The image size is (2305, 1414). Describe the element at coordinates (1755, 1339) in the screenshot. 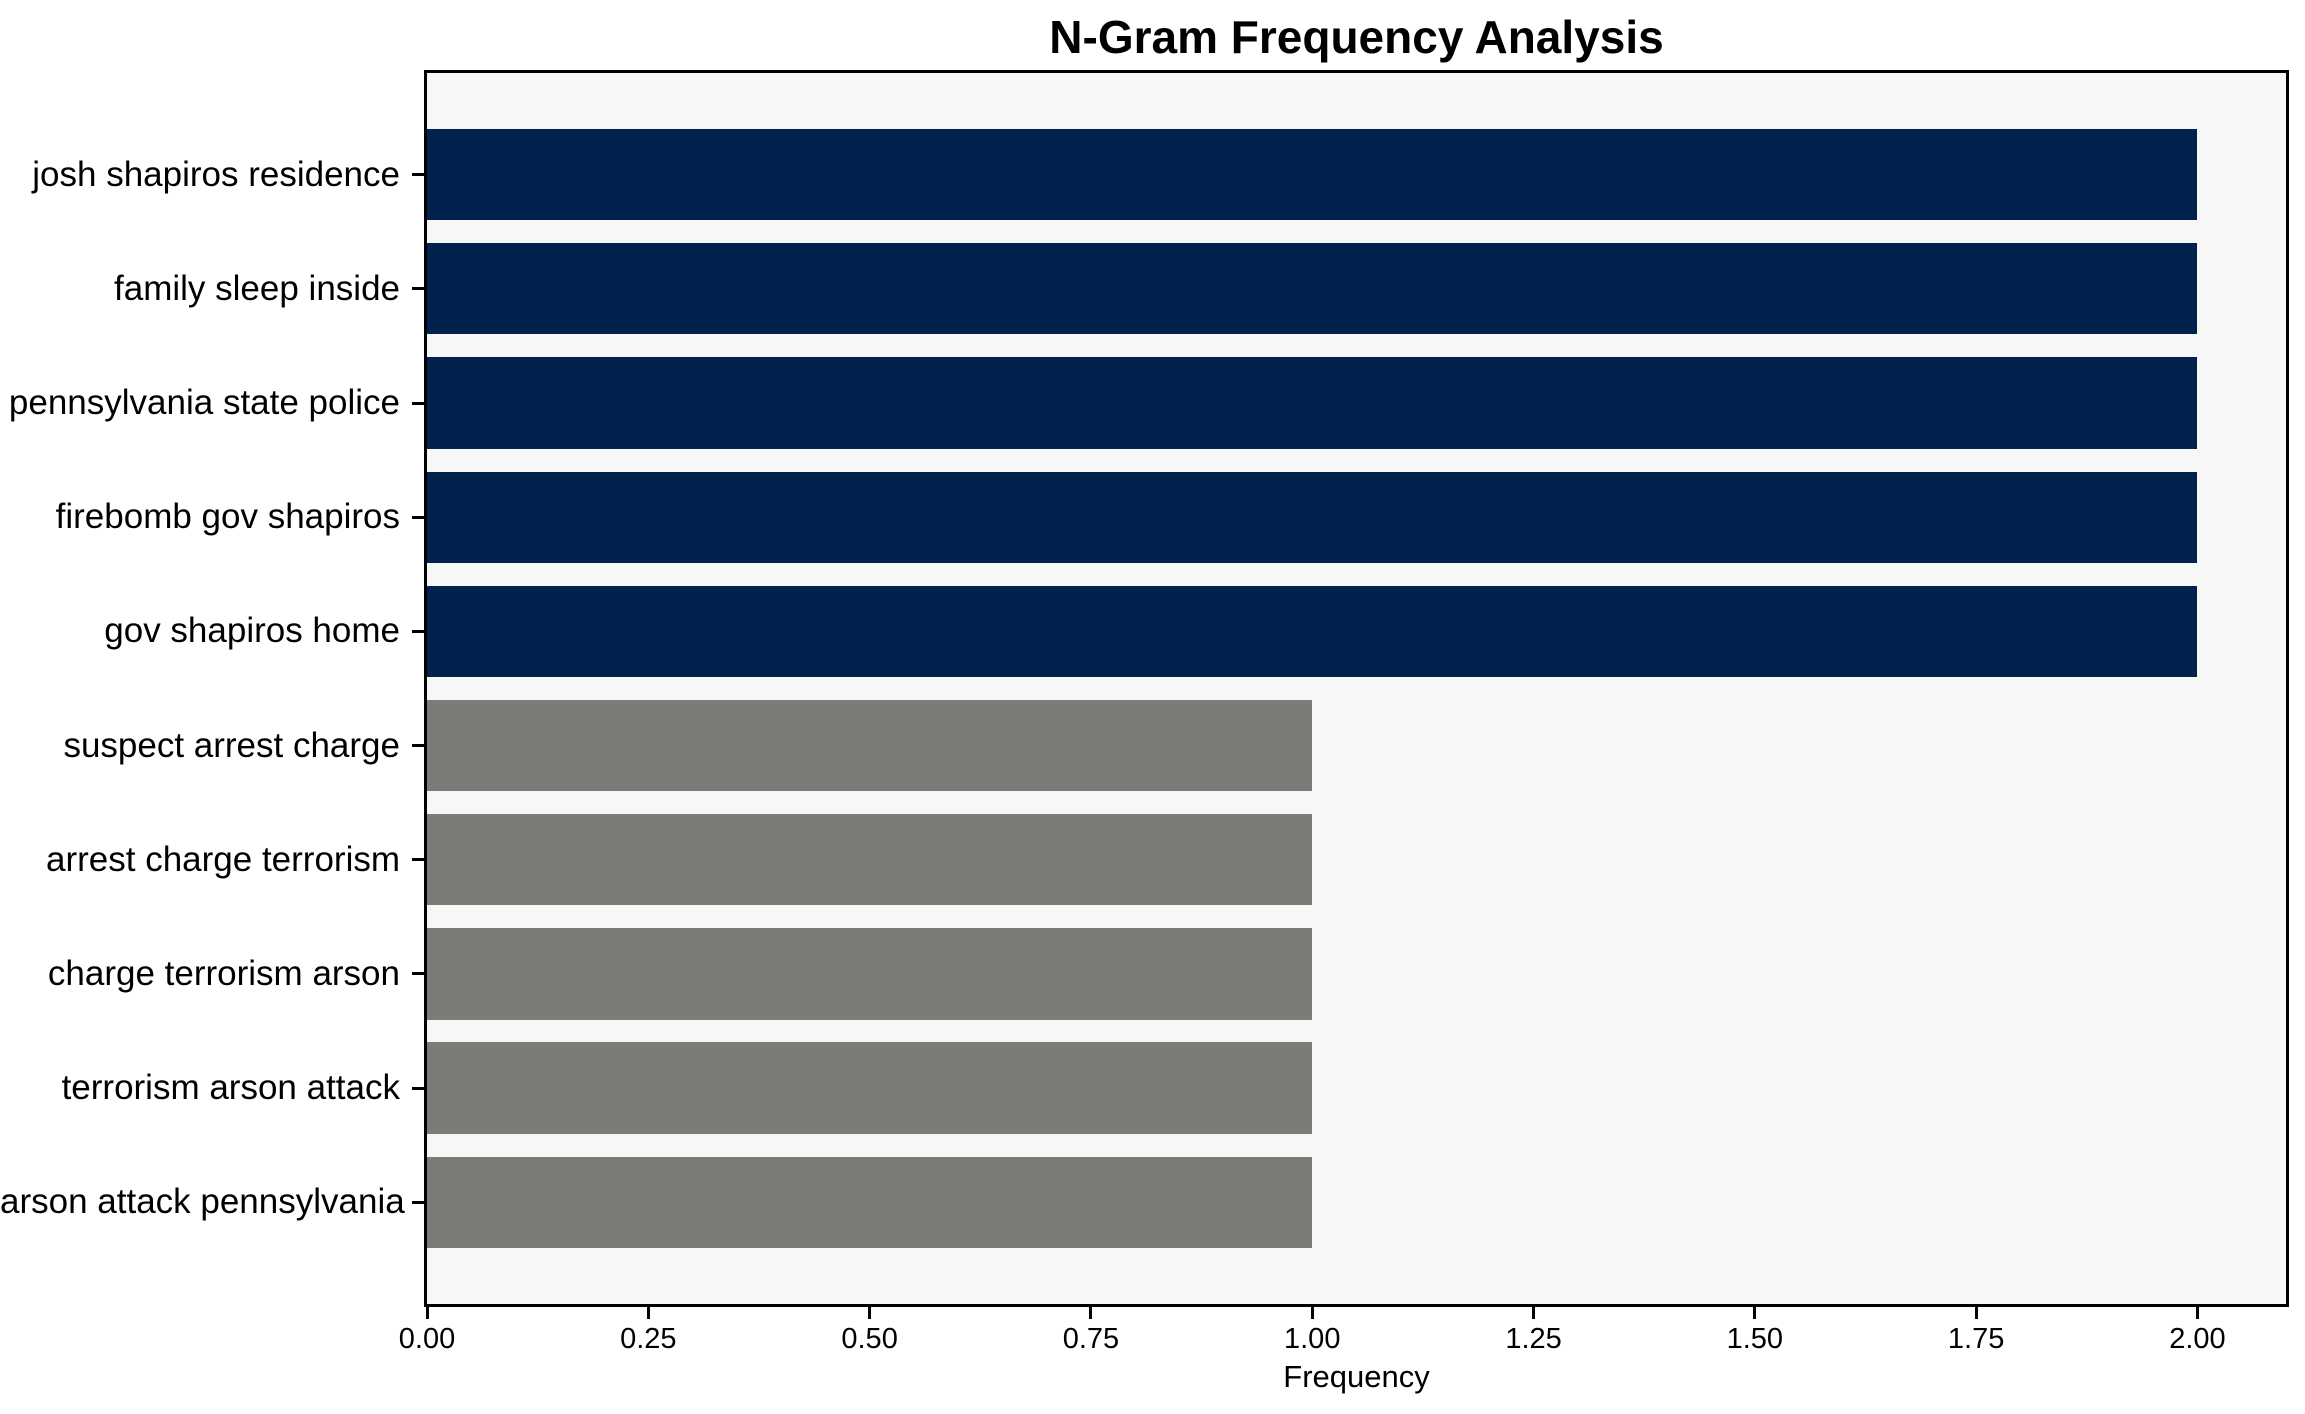

I see `x-tick-label: 1.50` at that location.